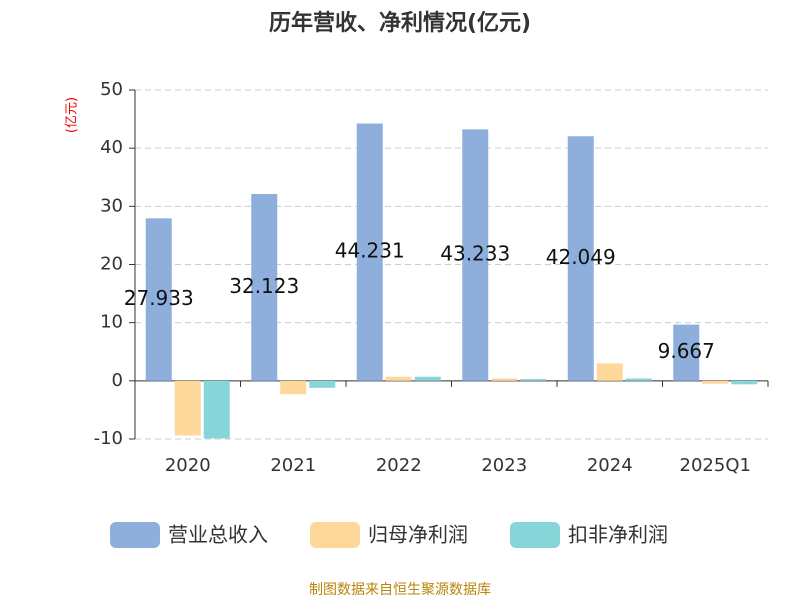 The height and width of the screenshot is (604, 800). Describe the element at coordinates (111, 205) in the screenshot. I see `y-tick-label: 30` at that location.